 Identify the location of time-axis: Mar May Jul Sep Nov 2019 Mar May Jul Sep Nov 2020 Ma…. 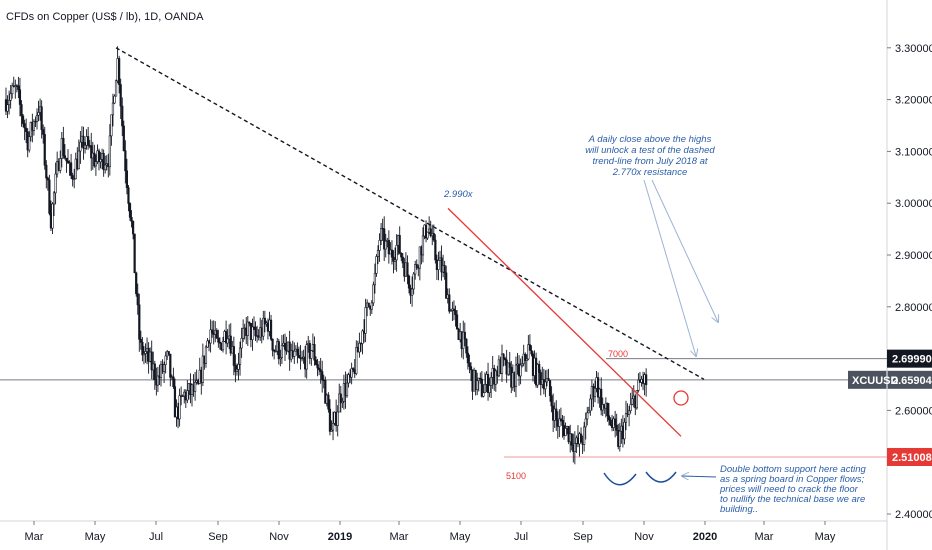
(430, 532).